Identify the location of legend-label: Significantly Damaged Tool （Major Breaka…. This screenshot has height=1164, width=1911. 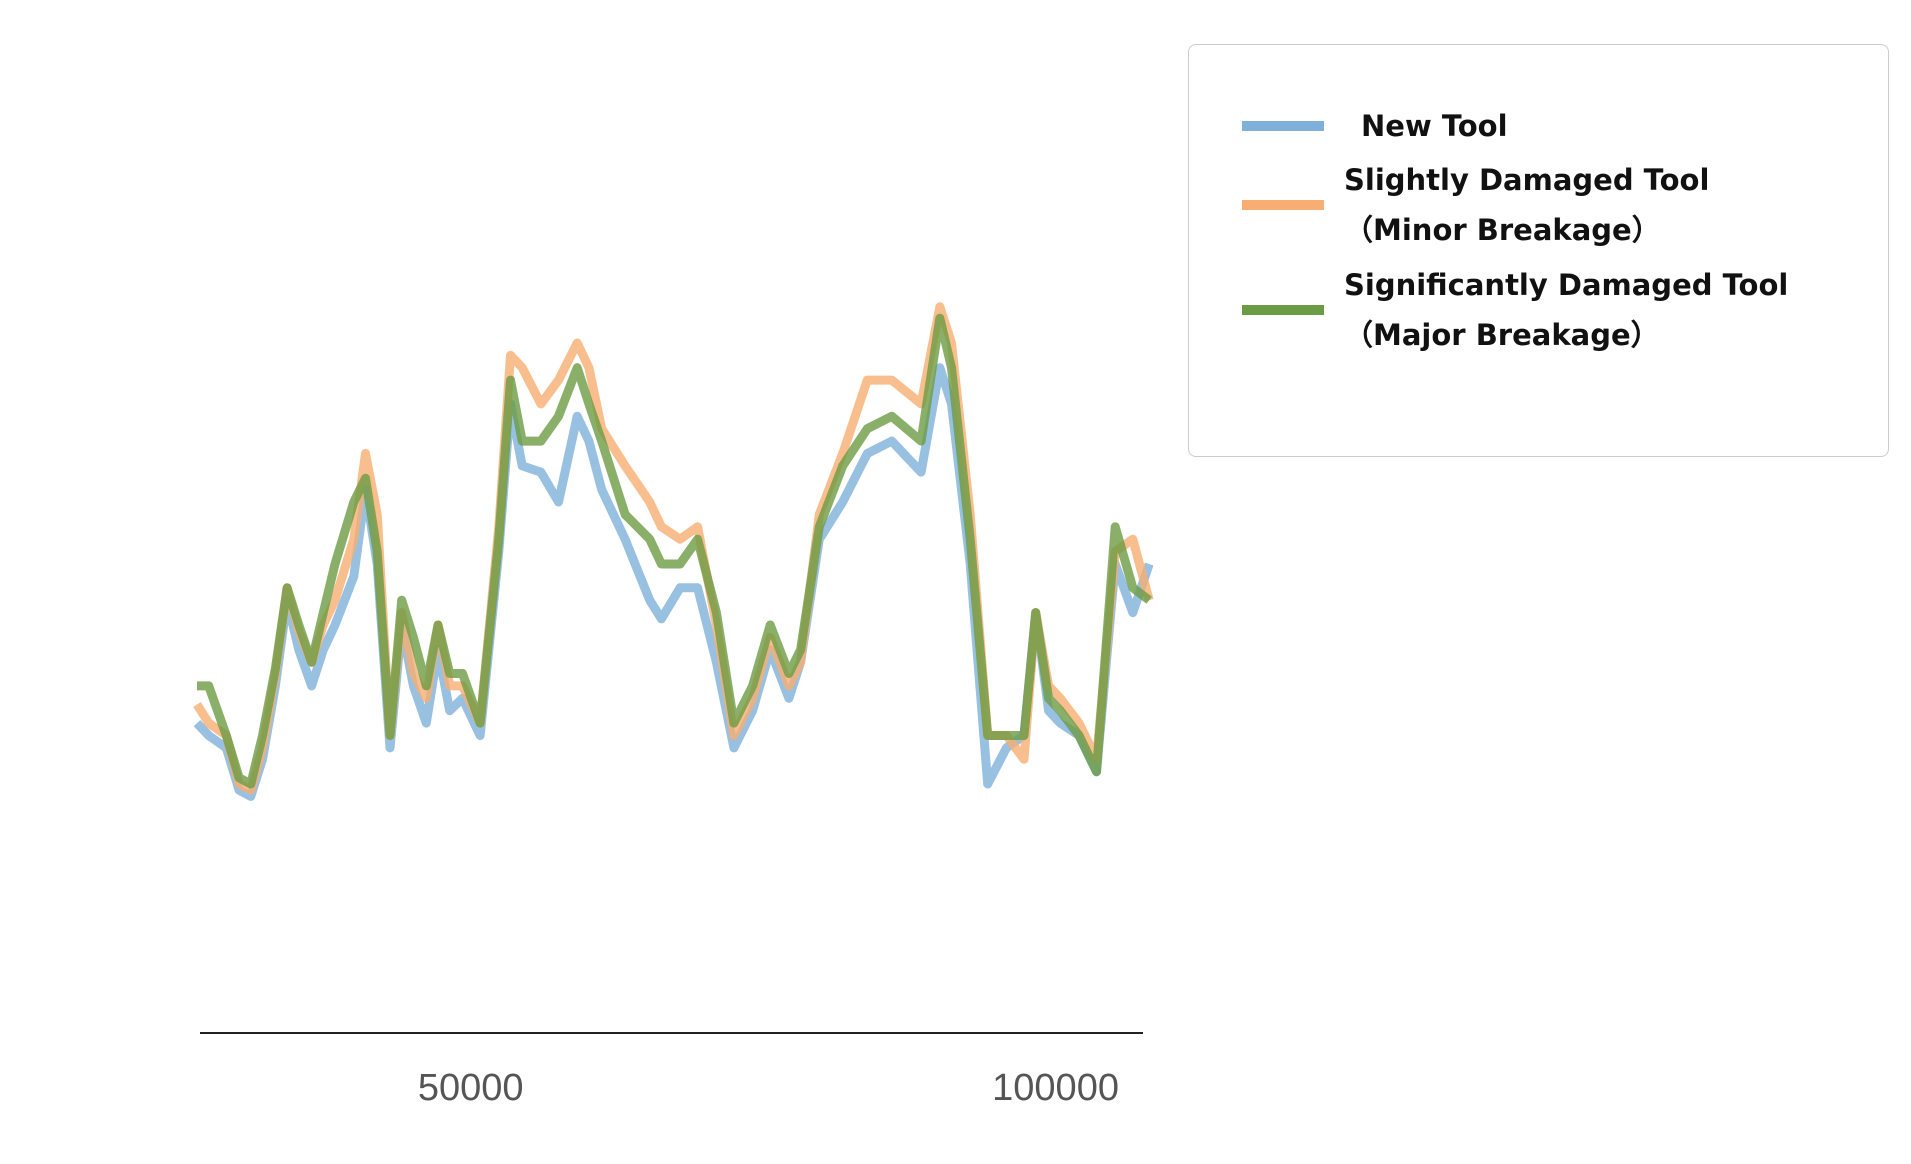
(1566, 310).